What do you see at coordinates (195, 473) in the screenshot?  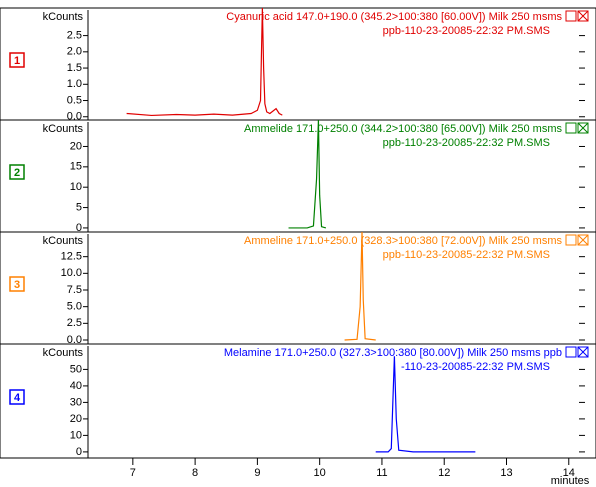 I see `x-tick-label: 8` at bounding box center [195, 473].